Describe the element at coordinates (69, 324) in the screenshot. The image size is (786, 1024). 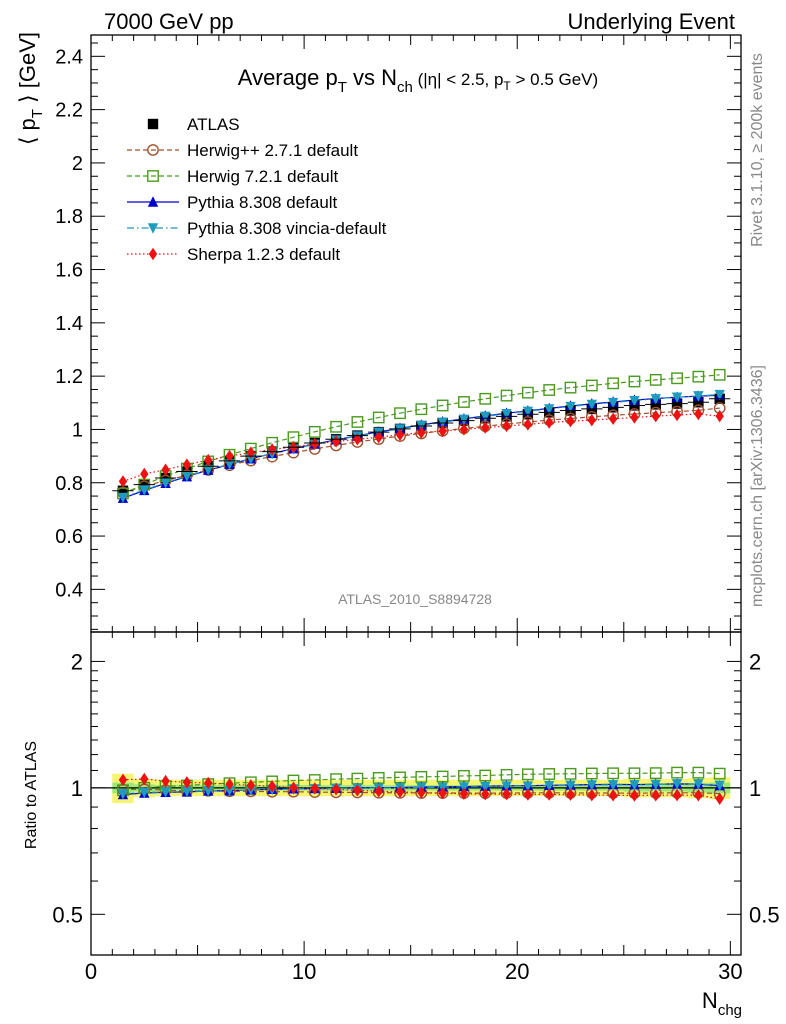
I see `main-y-tick-label: 1.4` at that location.